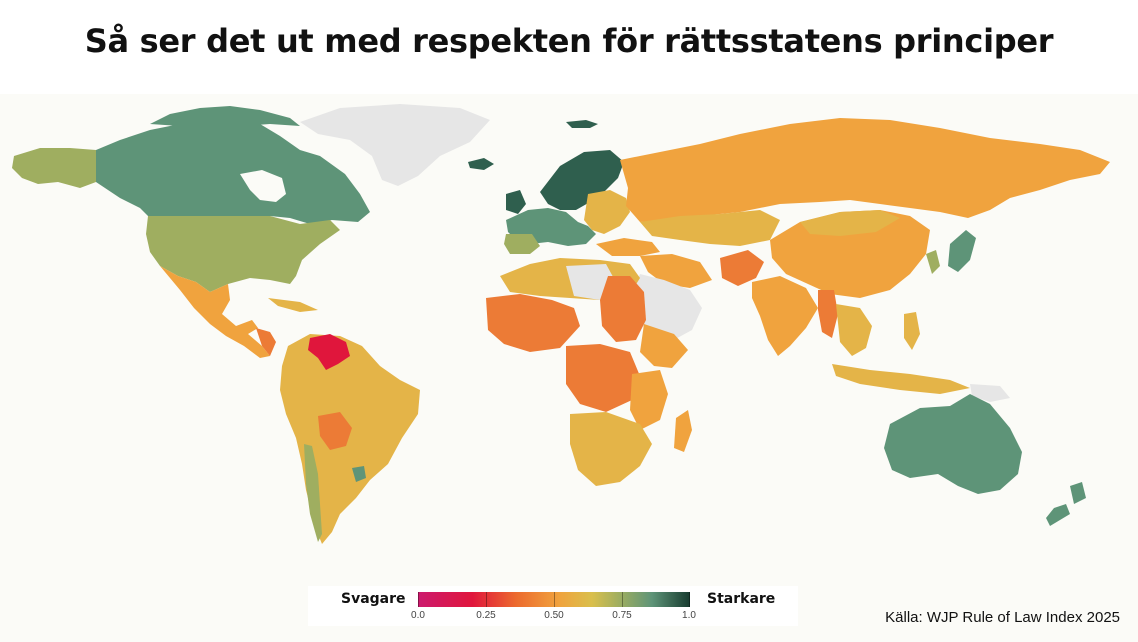  What do you see at coordinates (785, 316) in the screenshot?
I see `region-india` at bounding box center [785, 316].